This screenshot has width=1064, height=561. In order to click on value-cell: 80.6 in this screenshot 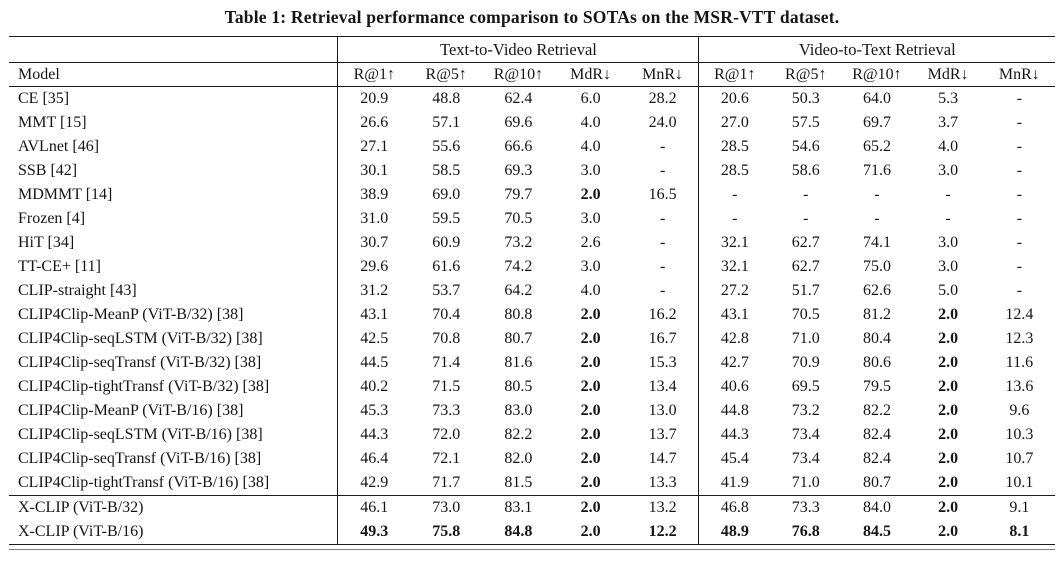, I will do `click(876, 362)`.